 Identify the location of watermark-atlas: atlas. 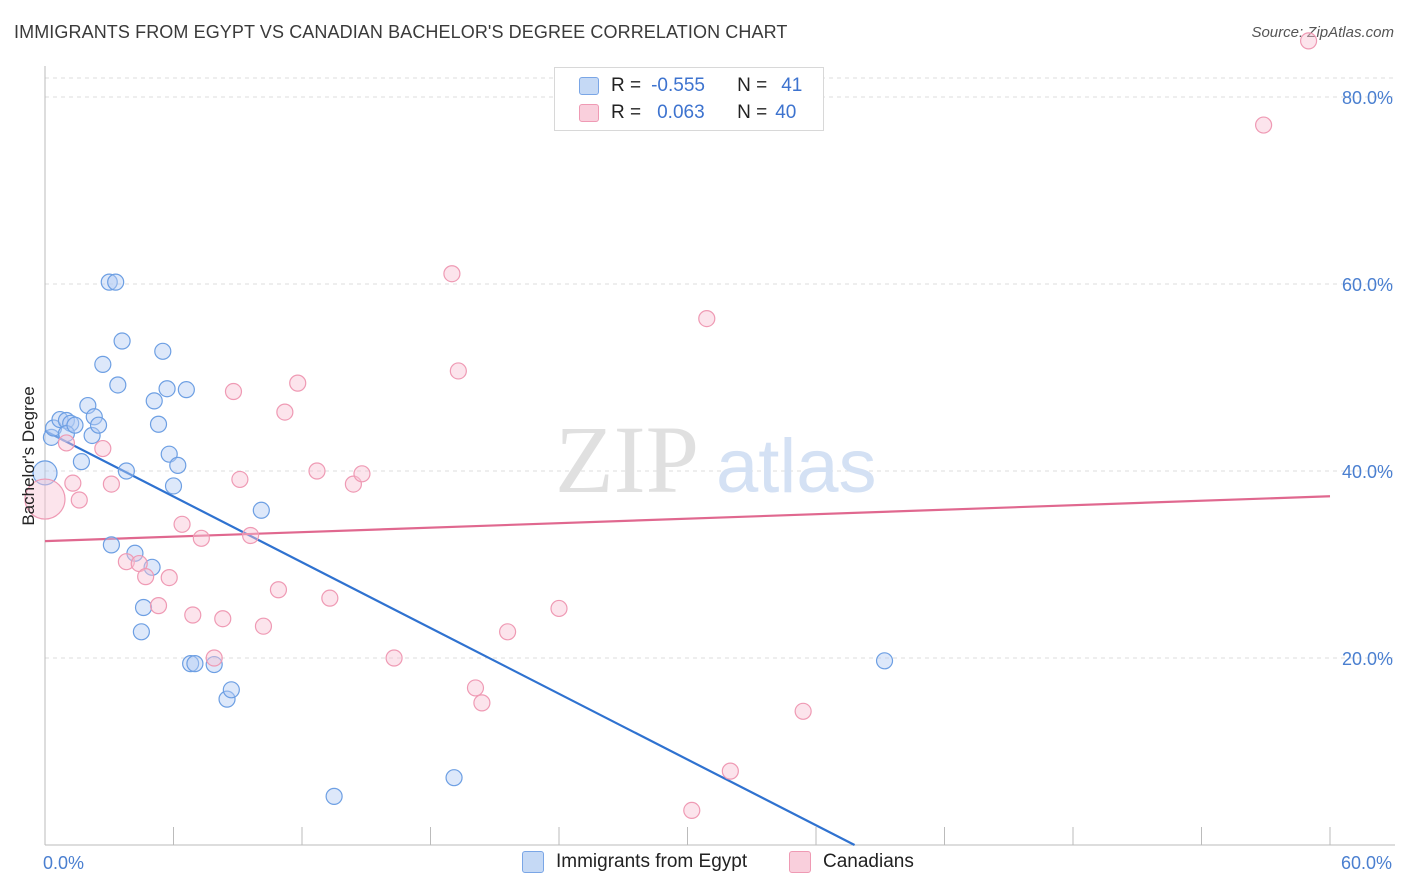
(796, 466).